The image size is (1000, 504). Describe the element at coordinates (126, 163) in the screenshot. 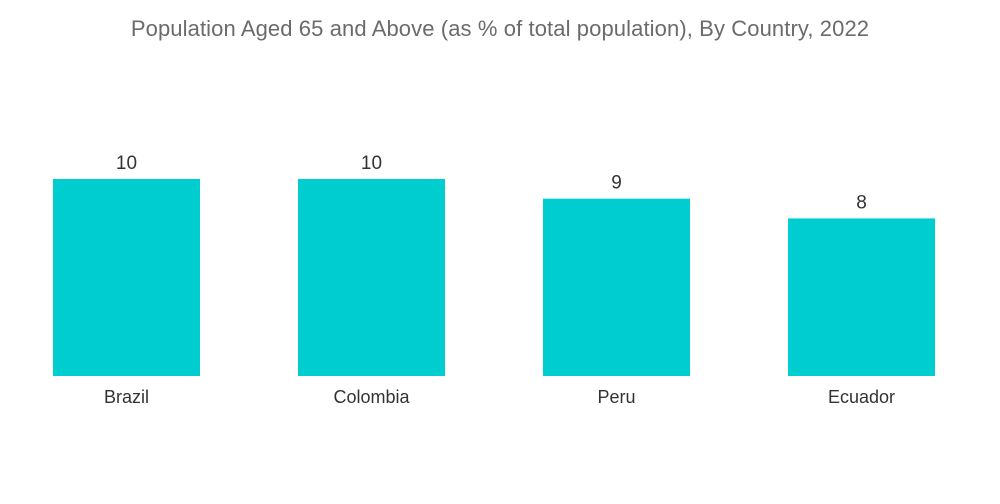

I see `data-label-brazil: 10` at that location.